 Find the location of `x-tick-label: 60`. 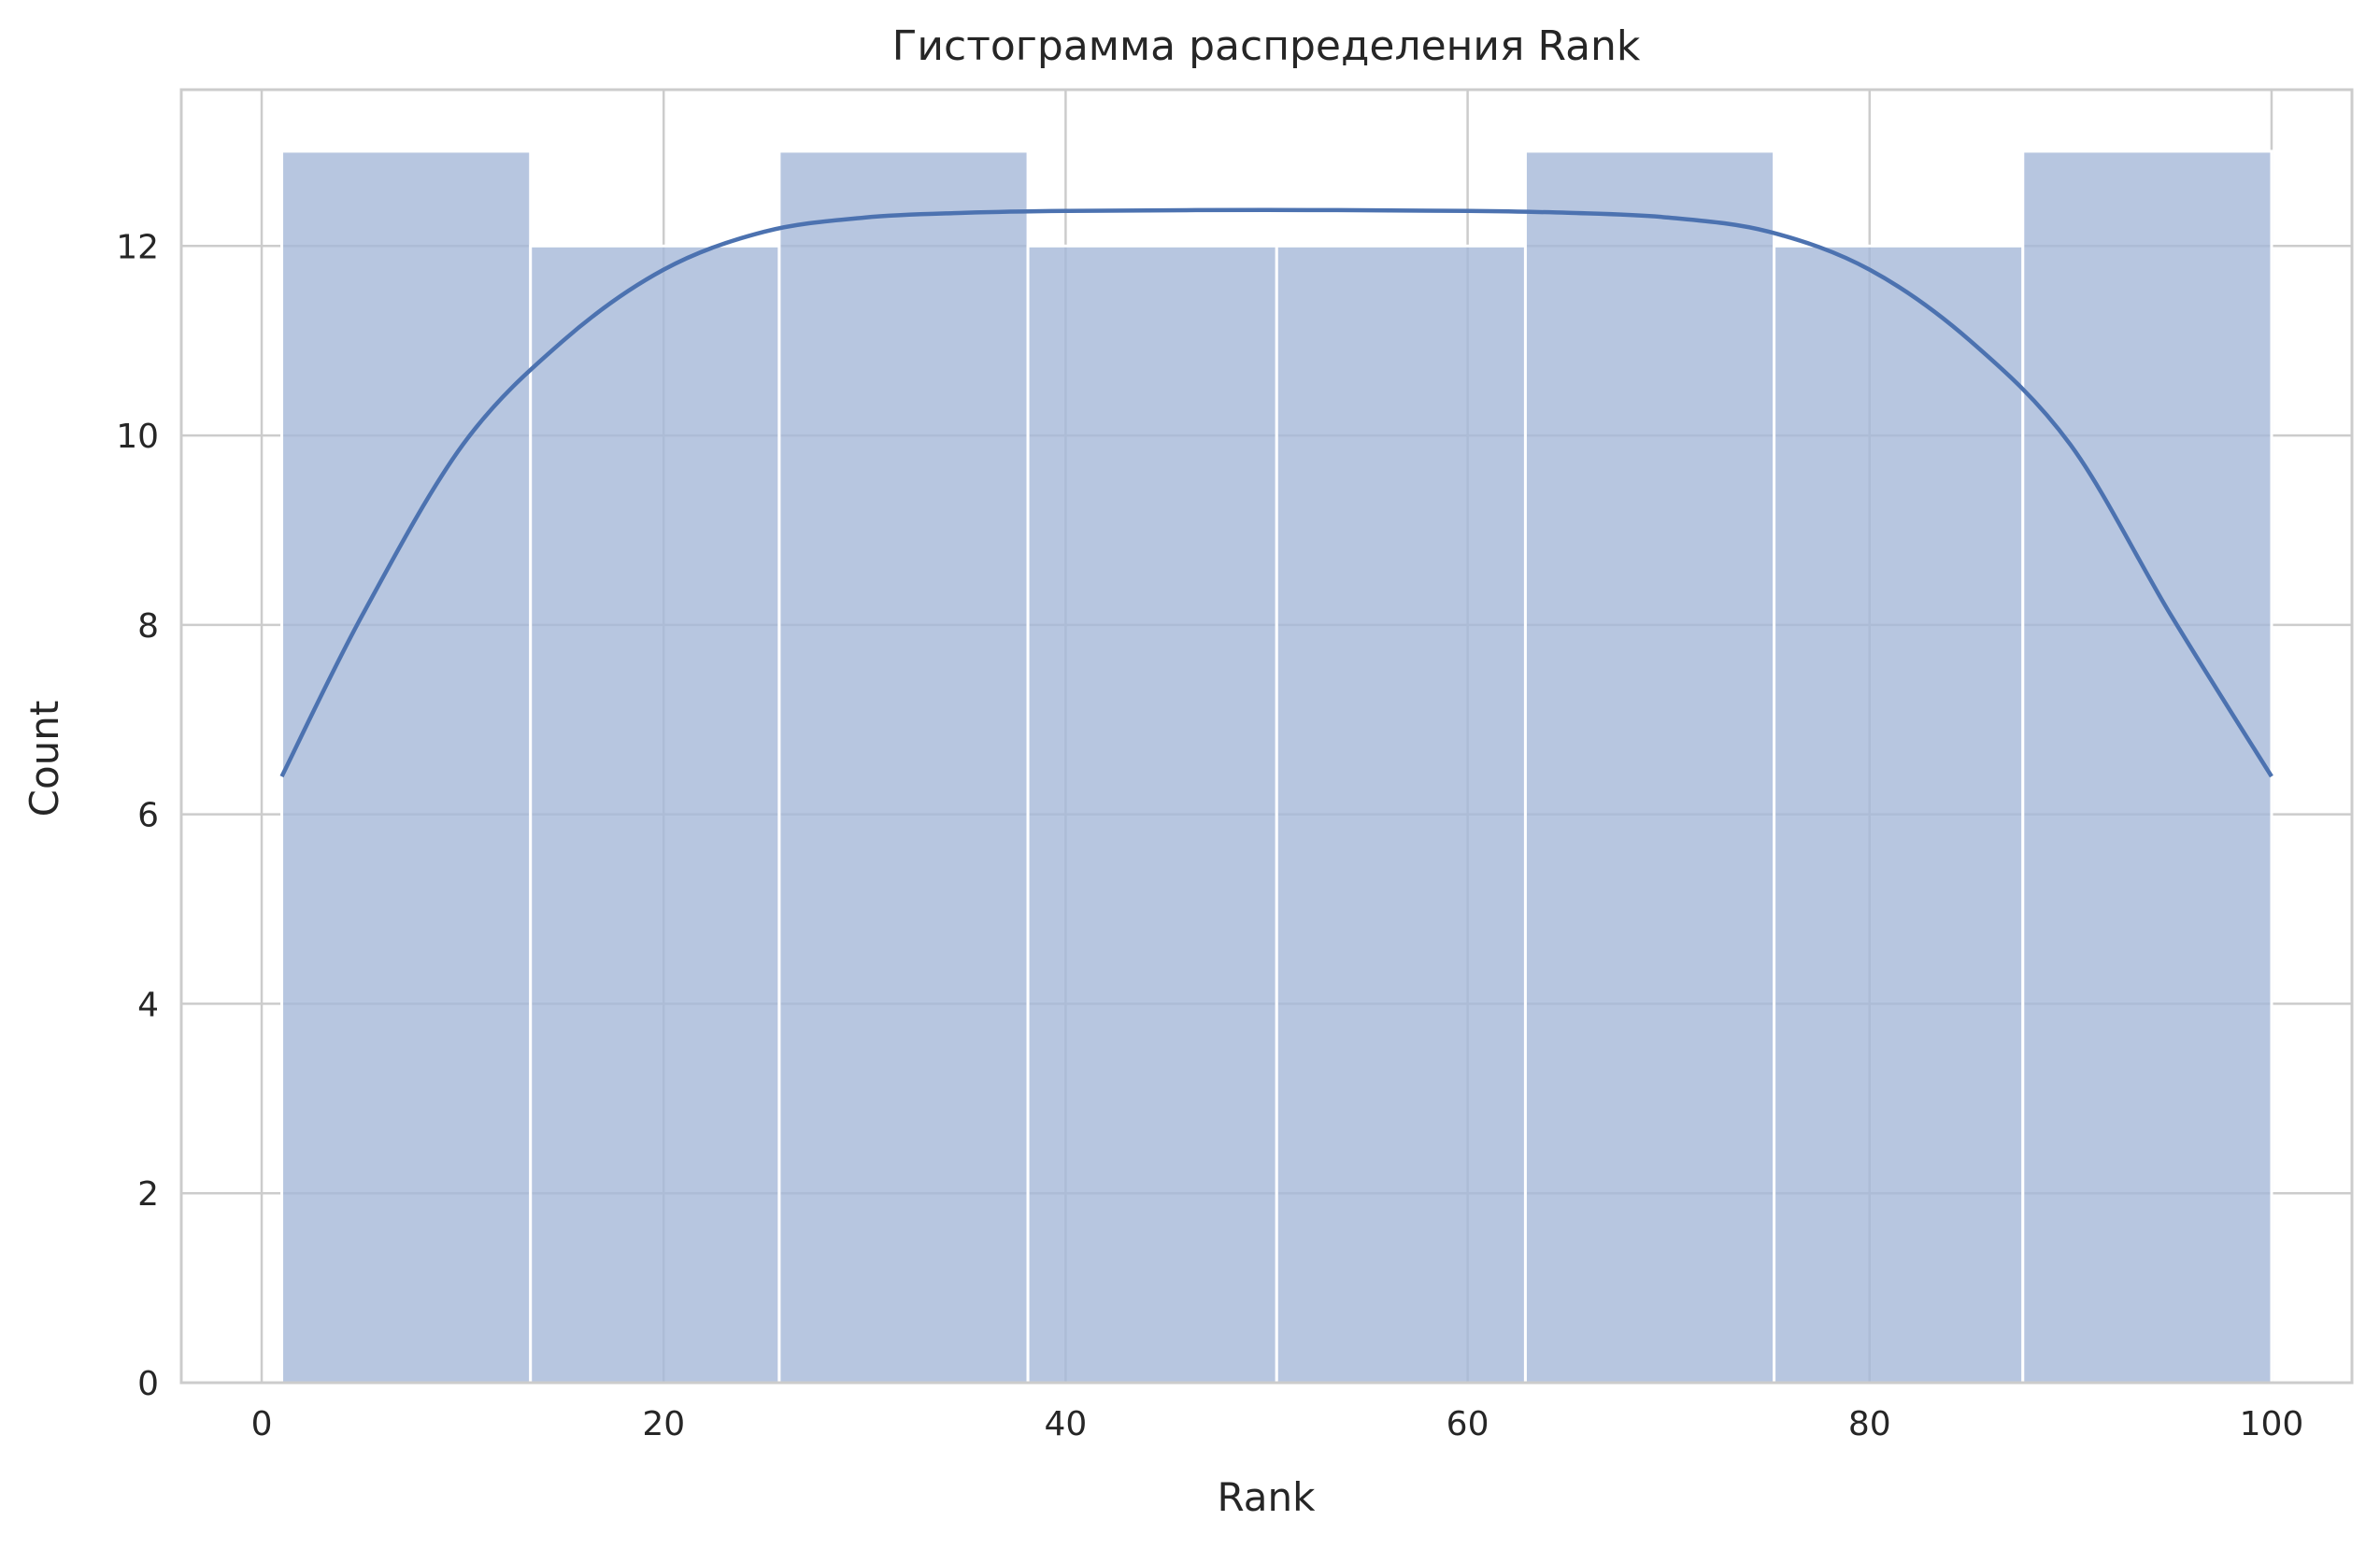

x-tick-label: 60 is located at coordinates (1468, 1424).